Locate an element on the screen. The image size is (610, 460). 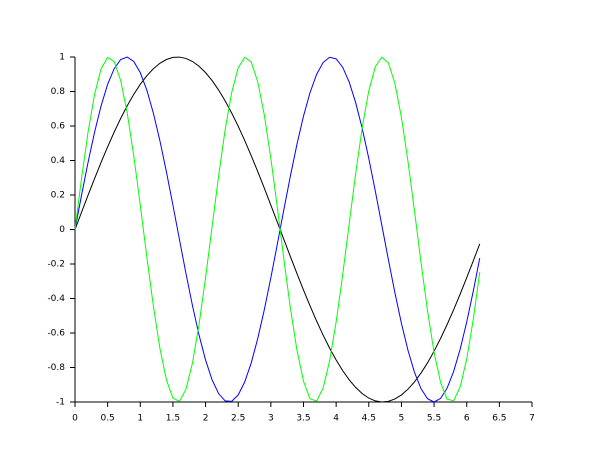
x-tick-label: 6 is located at coordinates (467, 419).